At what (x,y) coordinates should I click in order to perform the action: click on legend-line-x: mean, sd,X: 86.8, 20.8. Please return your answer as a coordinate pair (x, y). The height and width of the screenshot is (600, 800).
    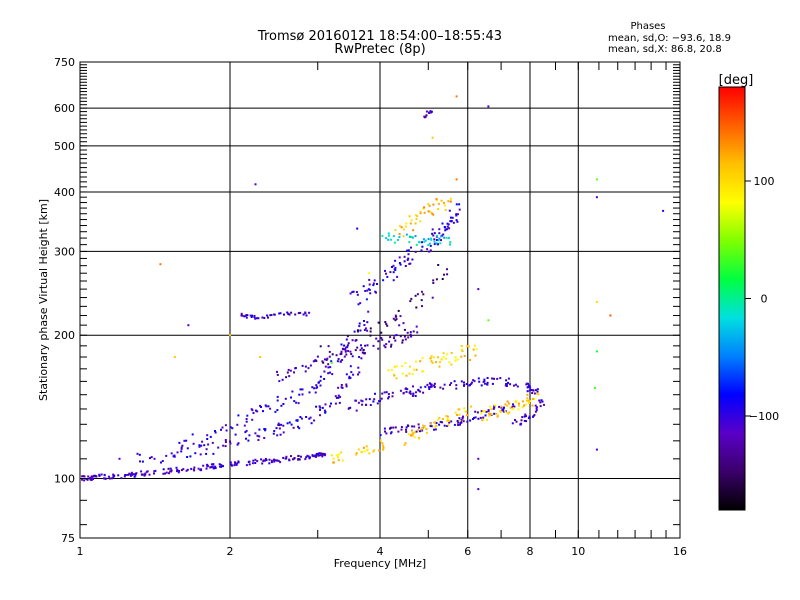
    Looking at the image, I should click on (665, 49).